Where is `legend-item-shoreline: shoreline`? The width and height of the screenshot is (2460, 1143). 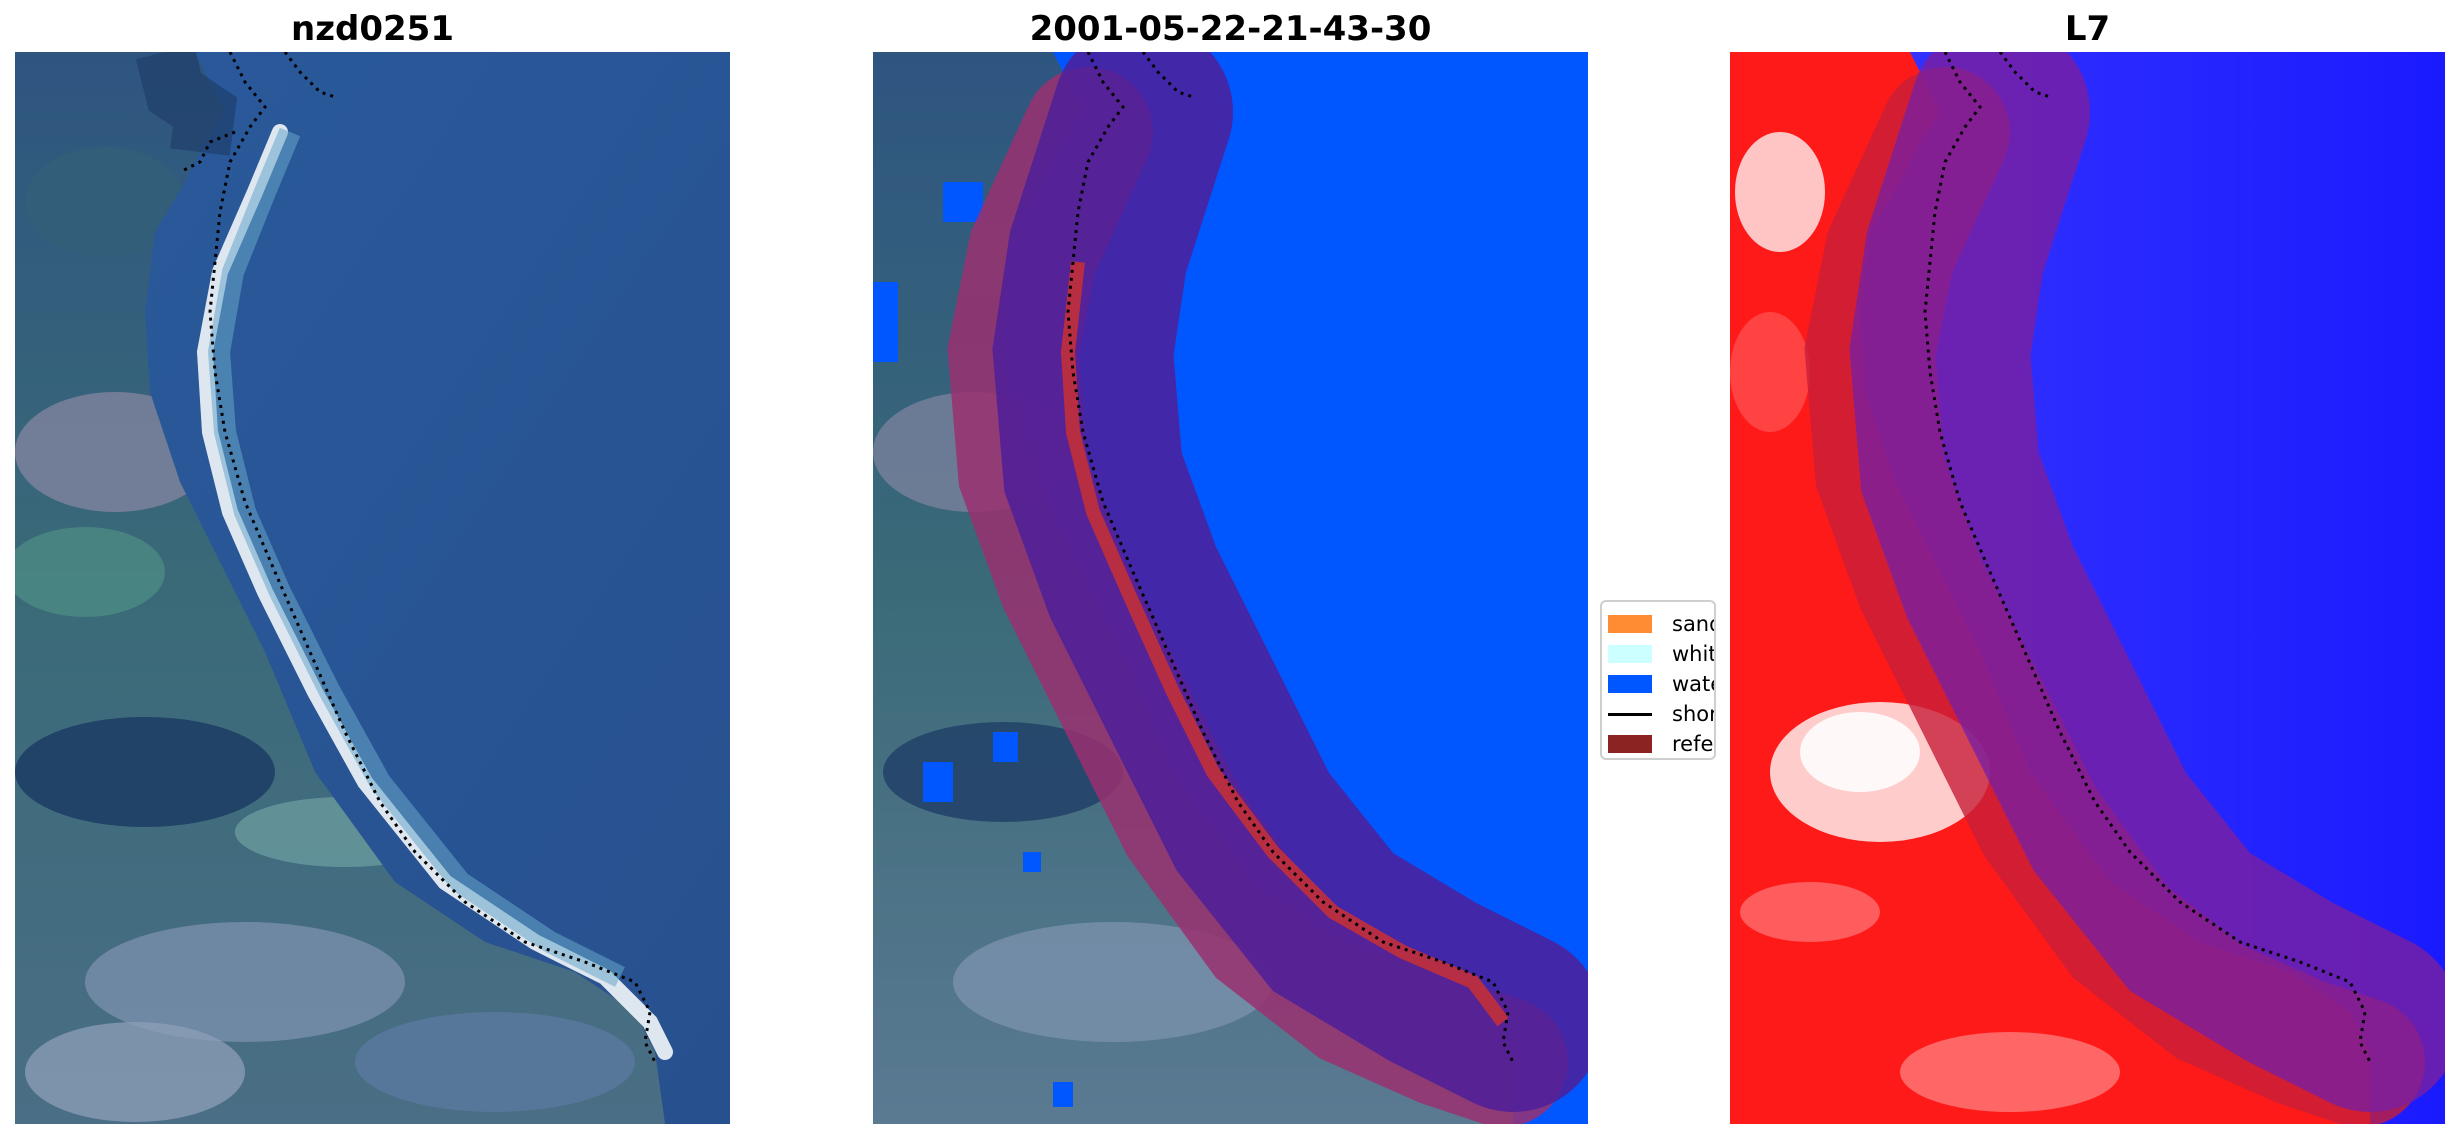
legend-item-shoreline: shoreline is located at coordinates (1662, 714).